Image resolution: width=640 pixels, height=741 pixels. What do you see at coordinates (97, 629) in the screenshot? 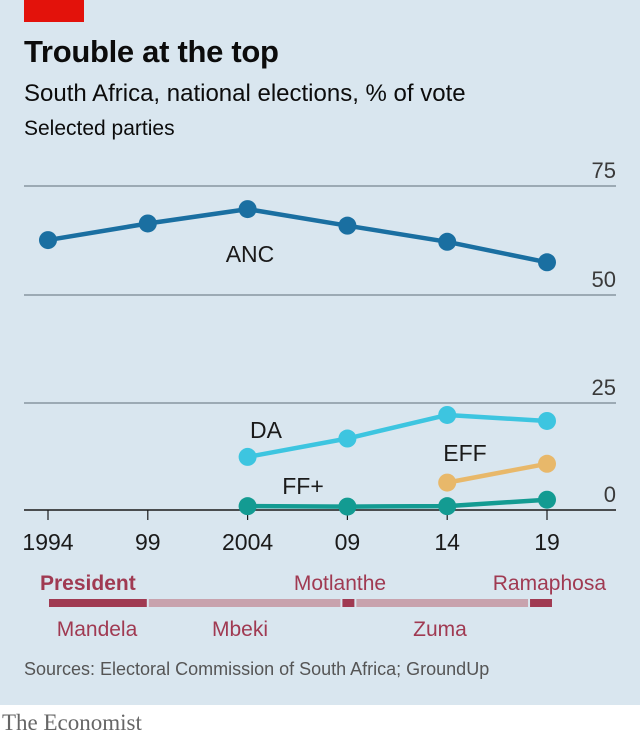
I see `president-name-mandela: Mandela` at bounding box center [97, 629].